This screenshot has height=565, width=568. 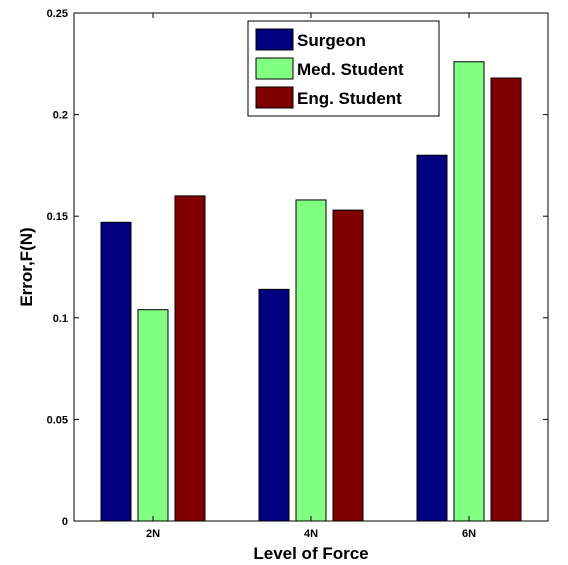 I want to click on bar-med-student-6n, so click(x=469, y=291).